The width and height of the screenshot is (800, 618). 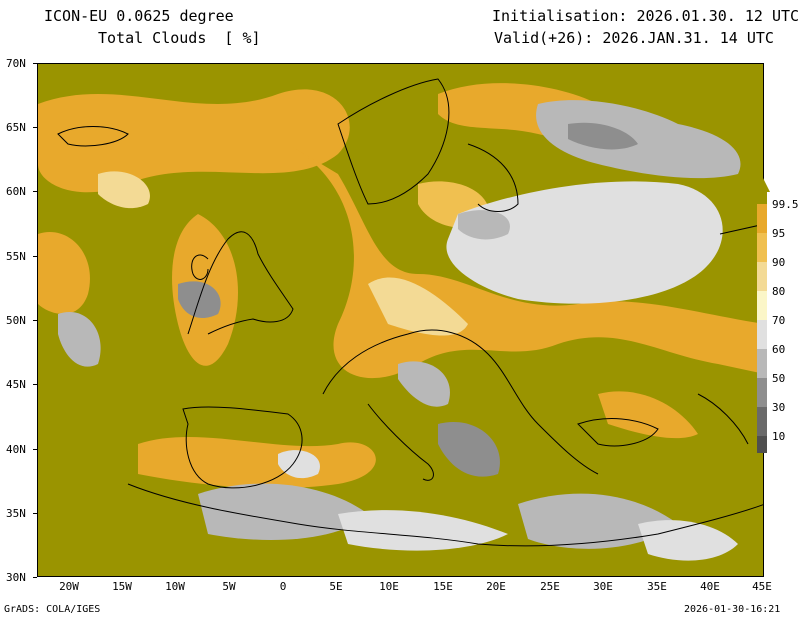 I want to click on lon-label: 35E, so click(x=657, y=586).